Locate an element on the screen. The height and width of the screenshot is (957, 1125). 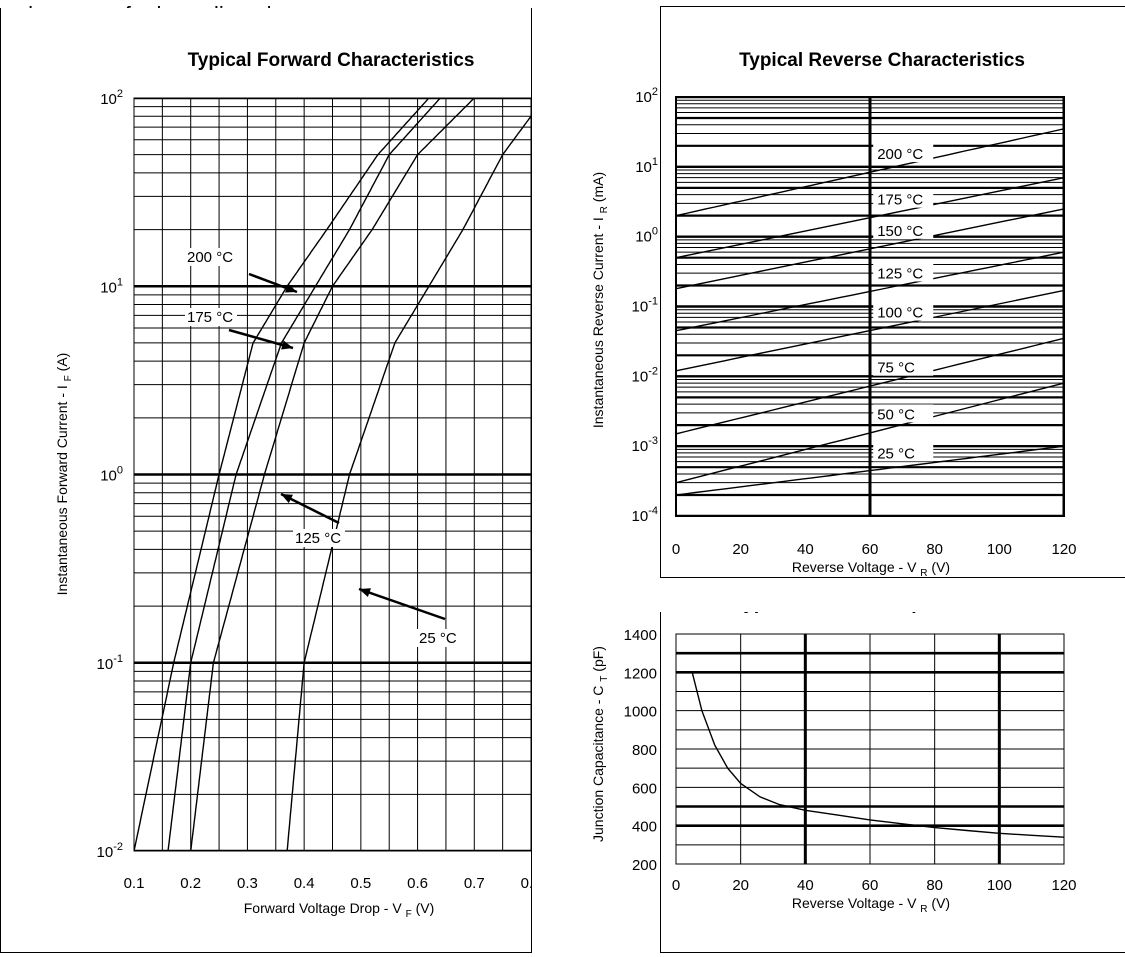
y-tick-label: 10⁻⁴ is located at coordinates (645, 515).